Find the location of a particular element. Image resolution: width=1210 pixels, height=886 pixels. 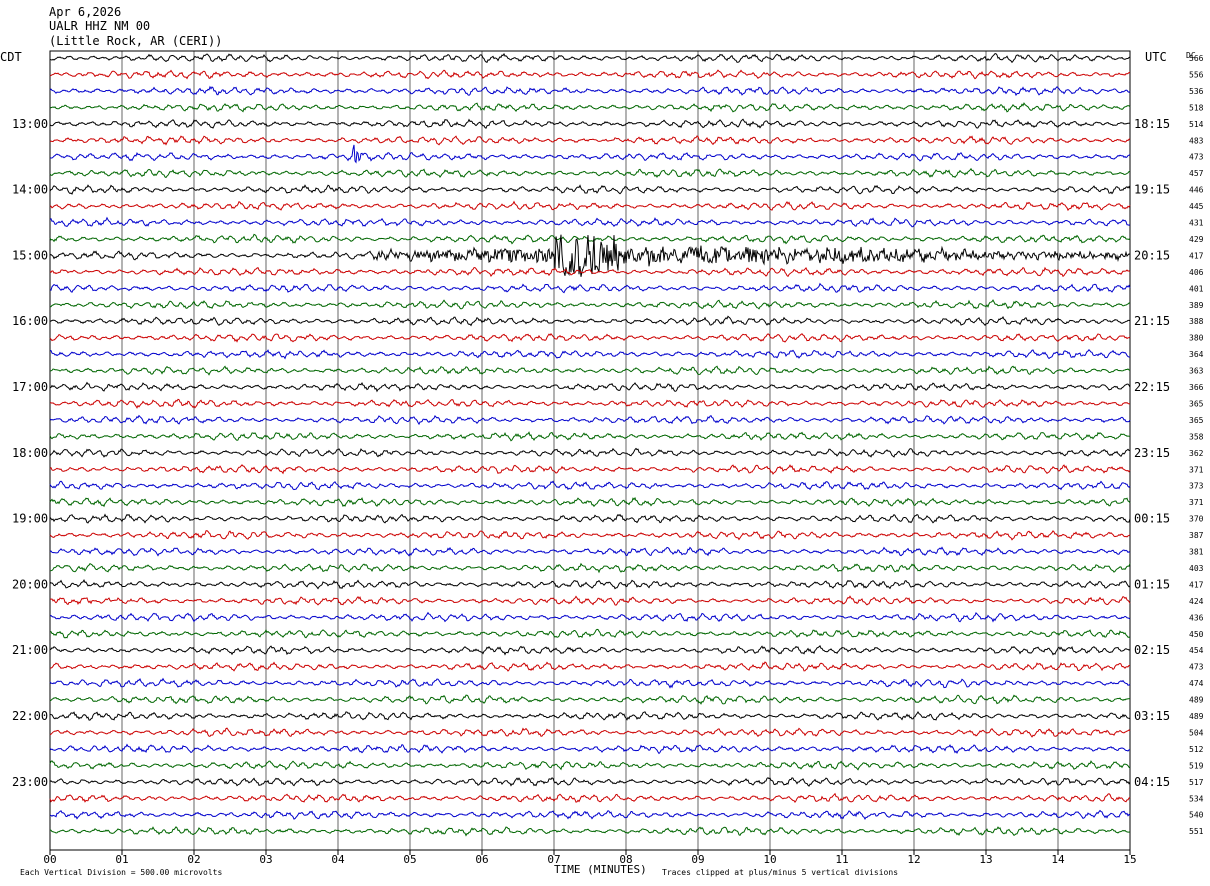

dc-offset-label: 446 is located at coordinates (1196, 190).